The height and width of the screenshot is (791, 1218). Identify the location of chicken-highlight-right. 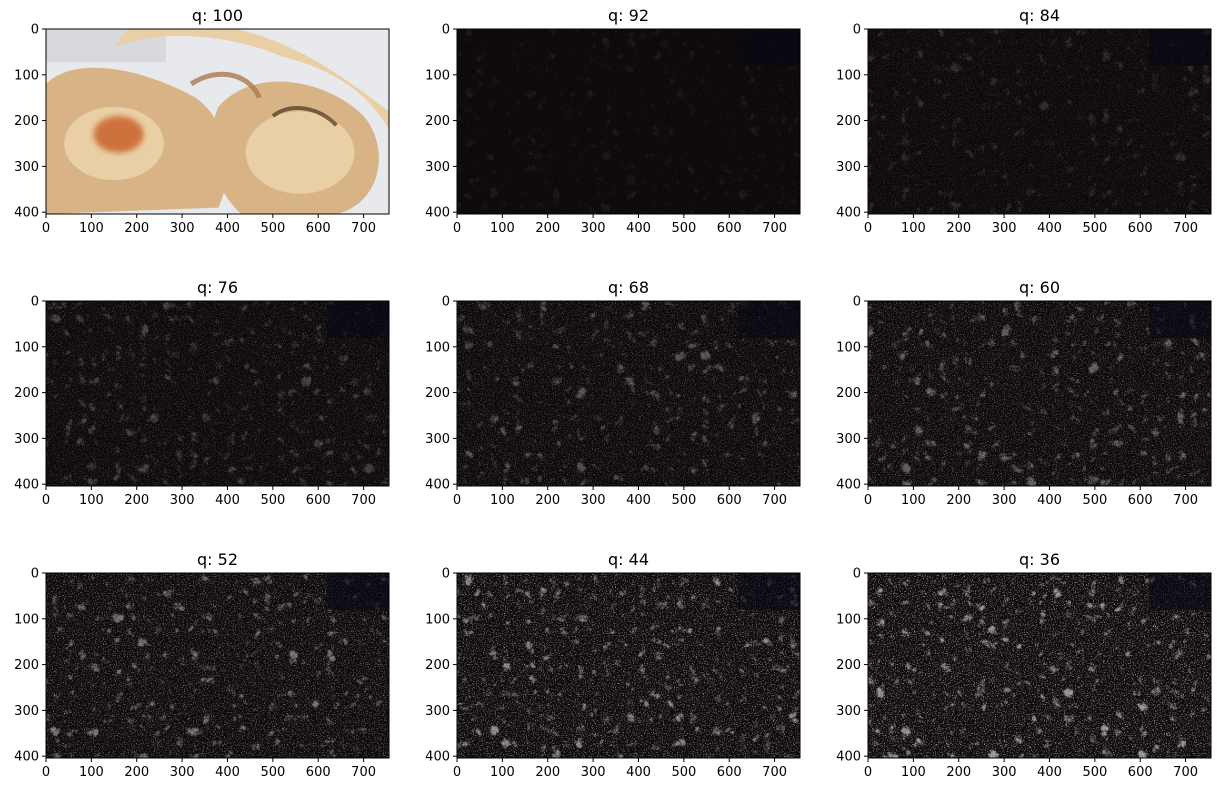
(300, 152).